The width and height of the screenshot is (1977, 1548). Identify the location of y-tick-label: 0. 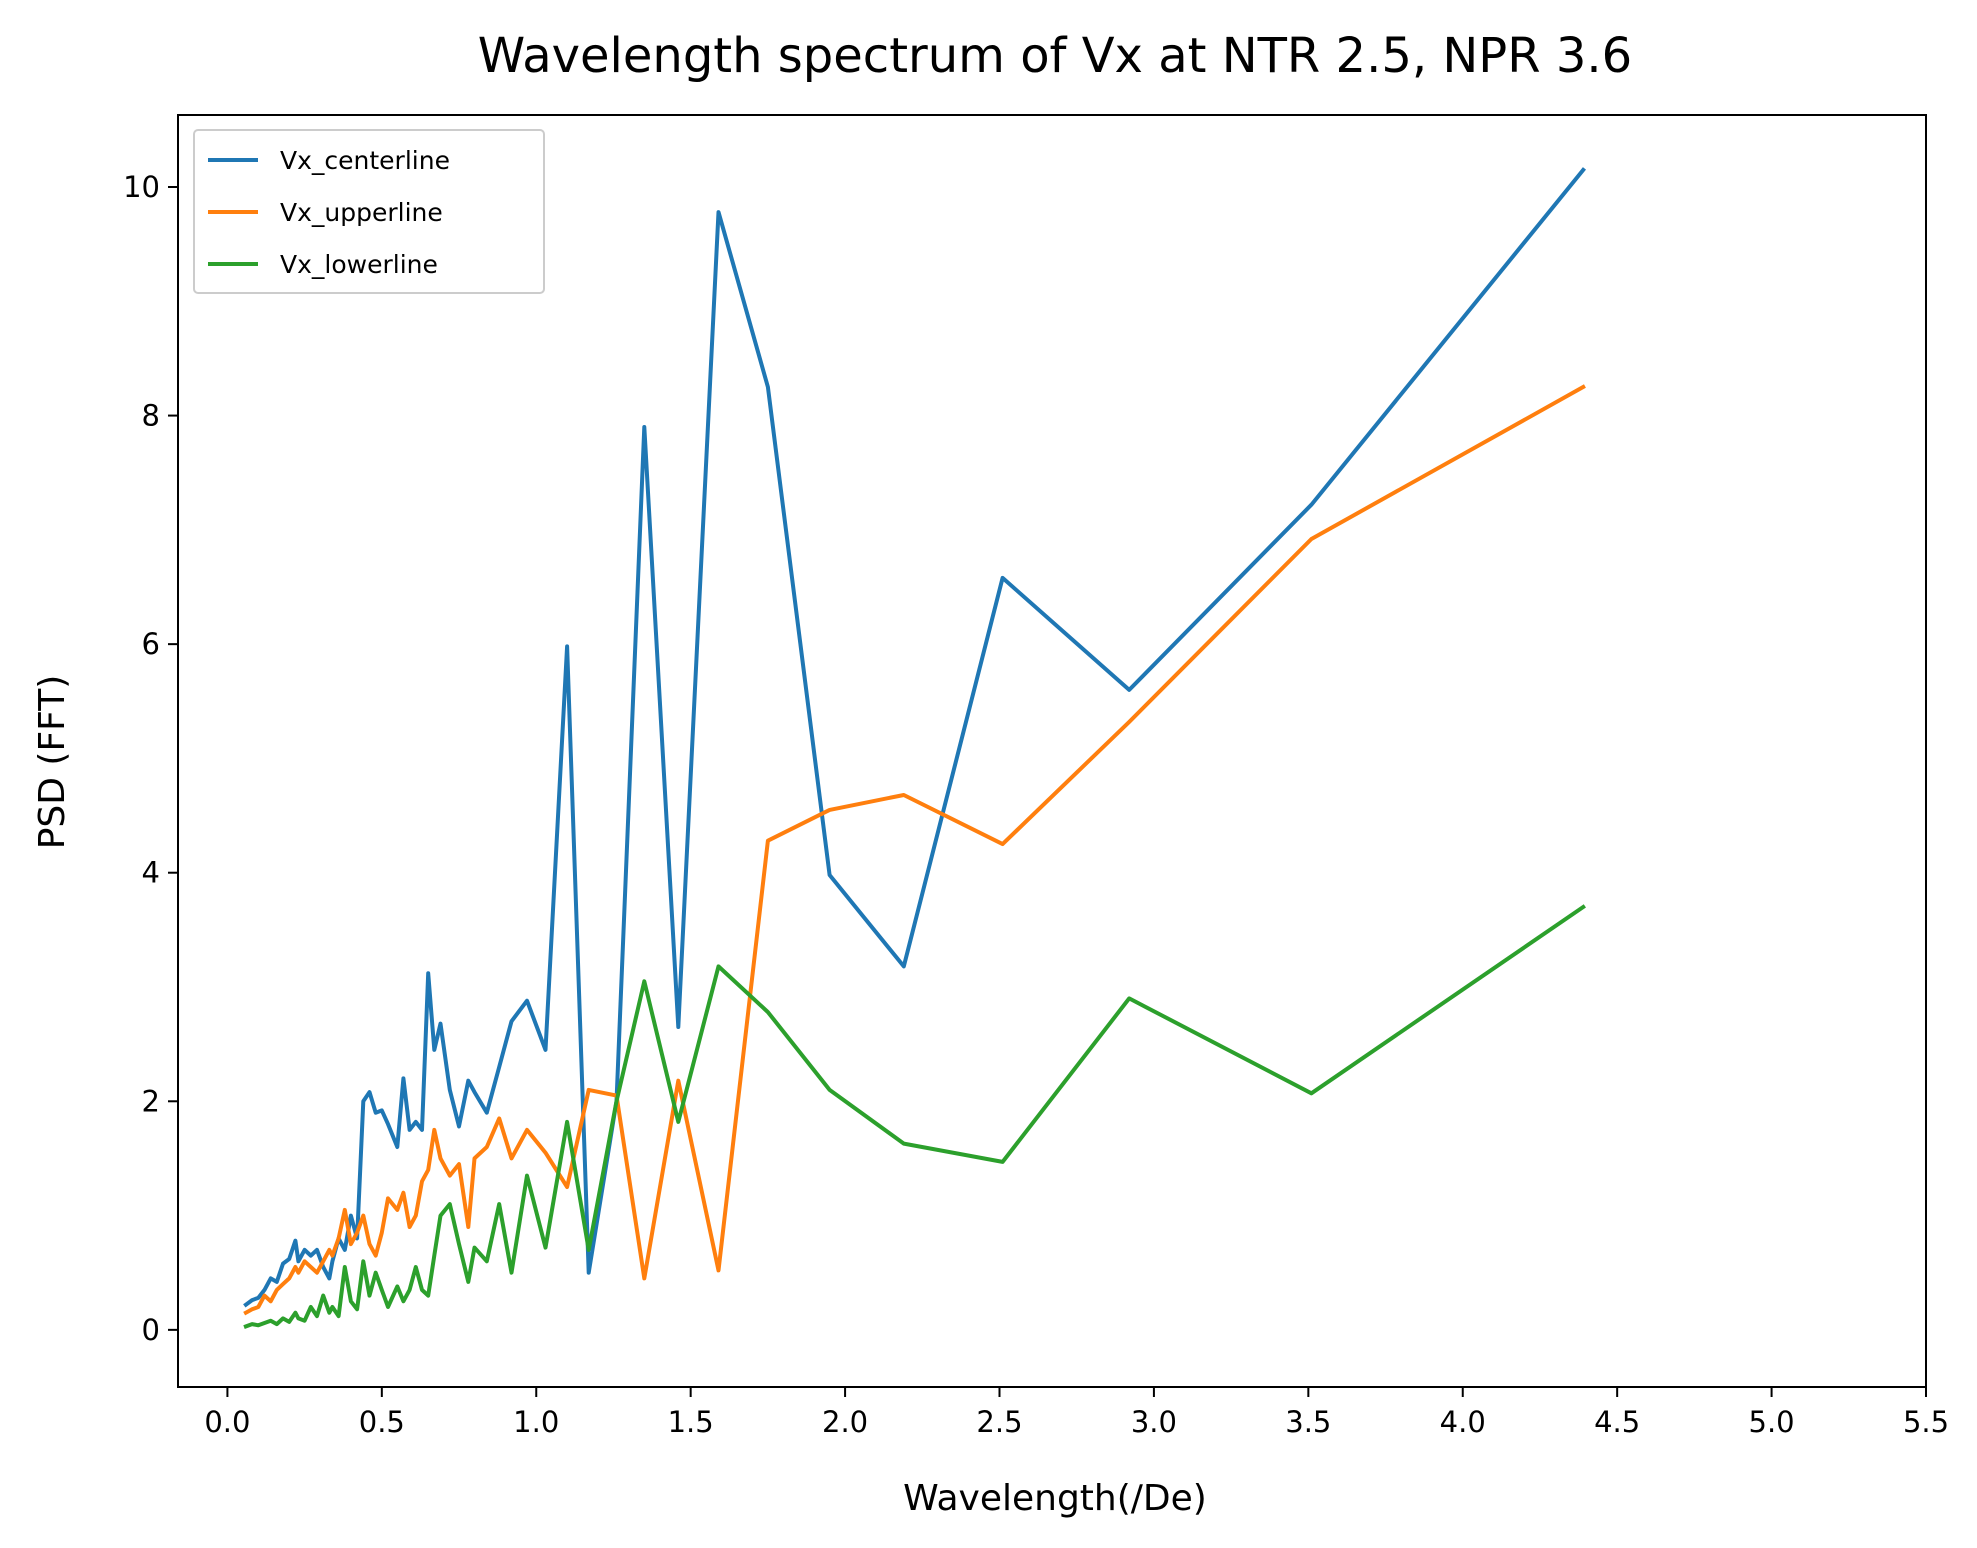
(151, 1330).